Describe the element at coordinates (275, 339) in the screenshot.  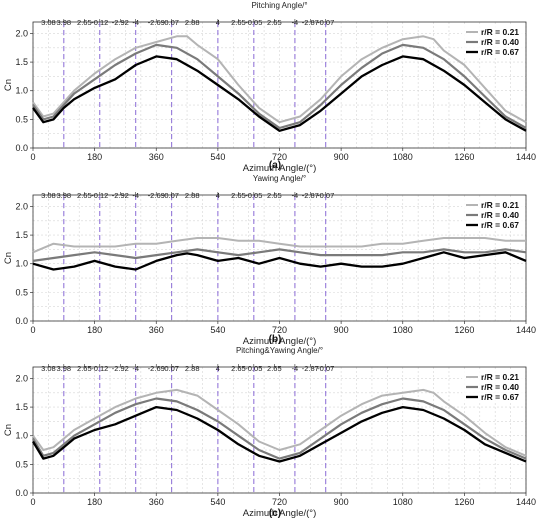
I see `panel-label: (b)` at that location.